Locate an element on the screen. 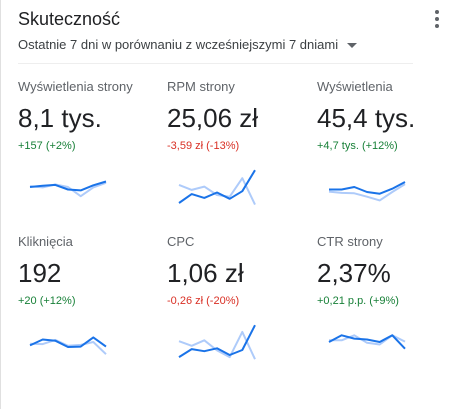  metric-value: 8,1 tys. is located at coordinates (60, 118).